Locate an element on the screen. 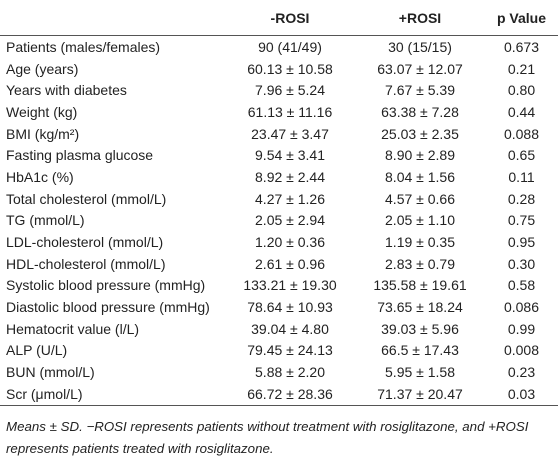 The width and height of the screenshot is (558, 471). row-label: Age (years) is located at coordinates (42, 68).